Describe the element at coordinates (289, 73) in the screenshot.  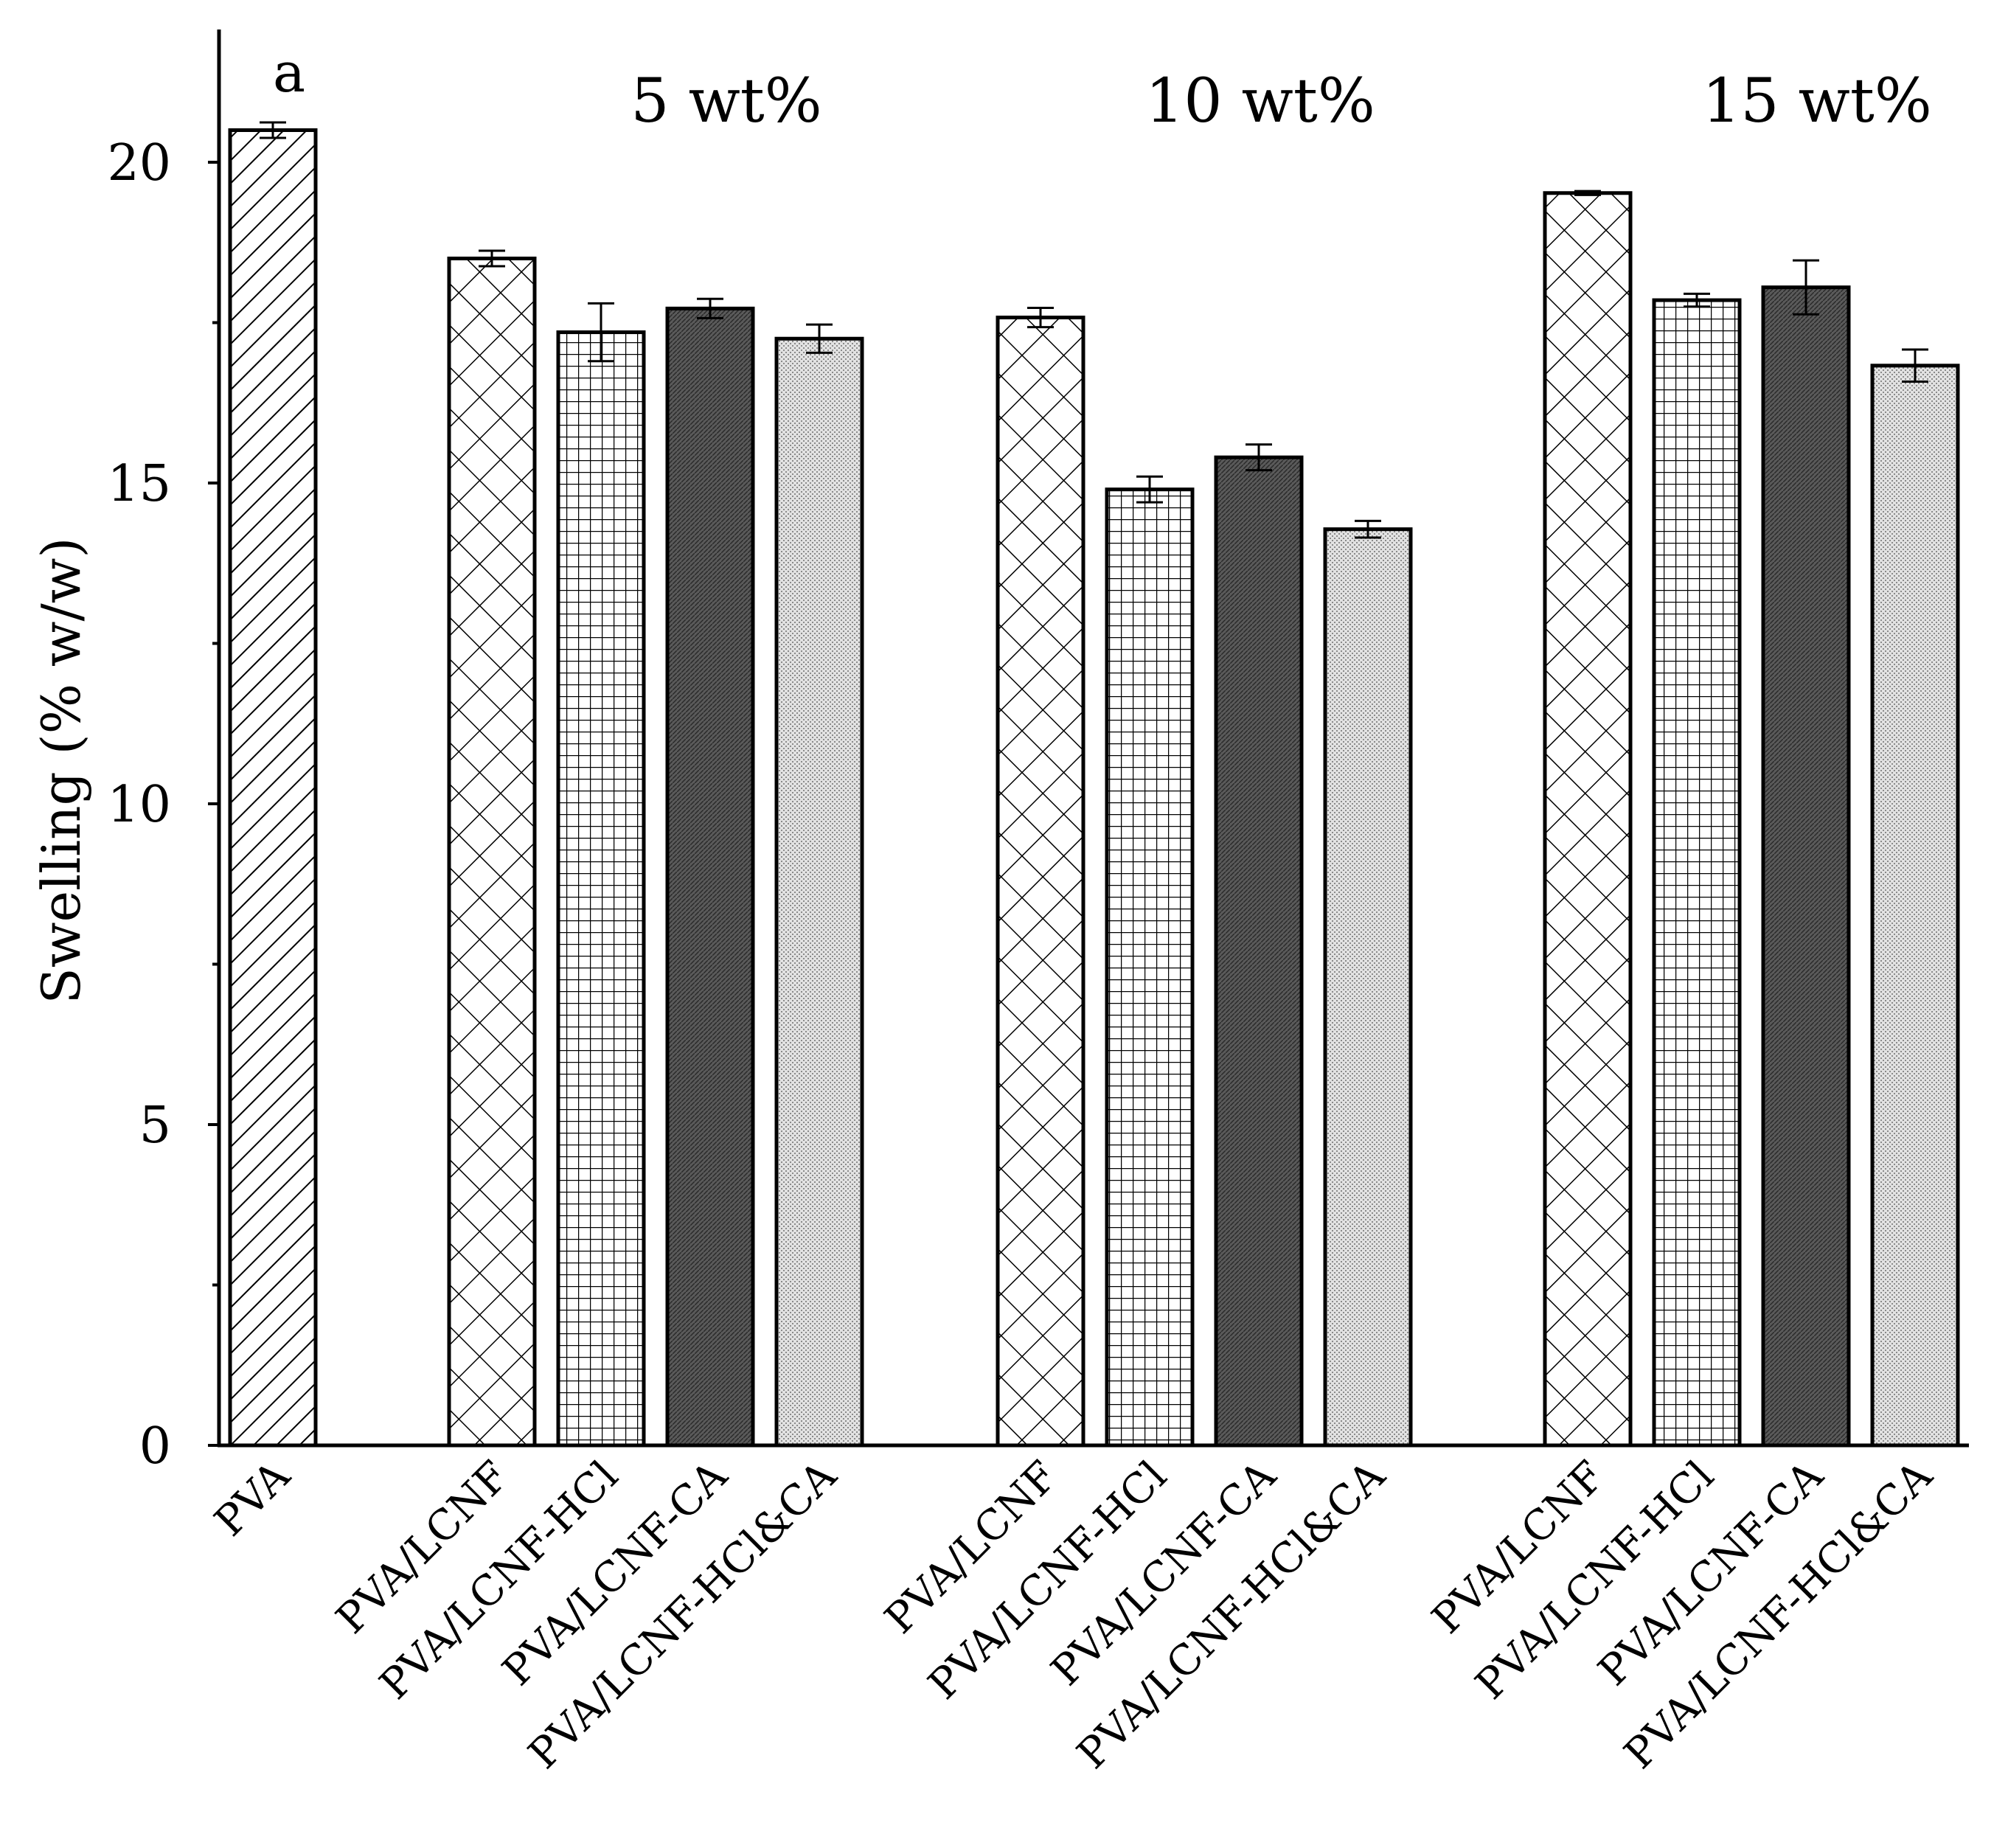
I see `panel-label: a` at that location.